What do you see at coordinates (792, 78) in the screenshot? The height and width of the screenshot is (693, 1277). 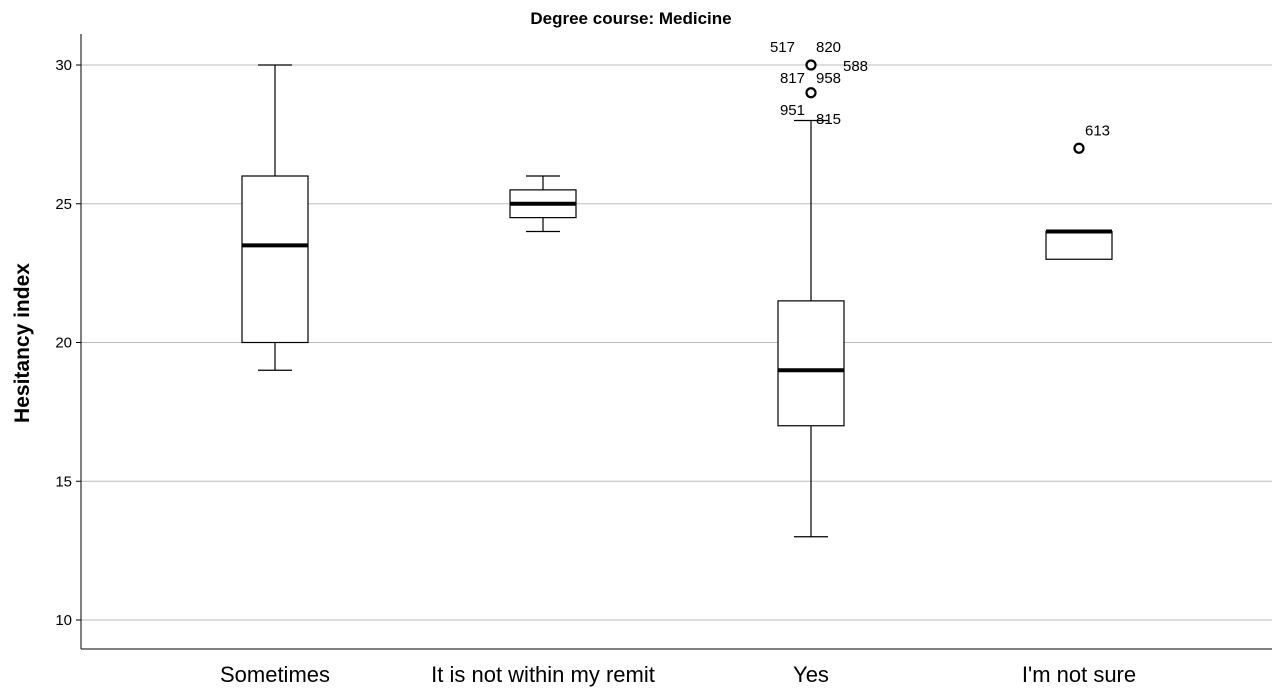 I see `outlier-label: 817` at bounding box center [792, 78].